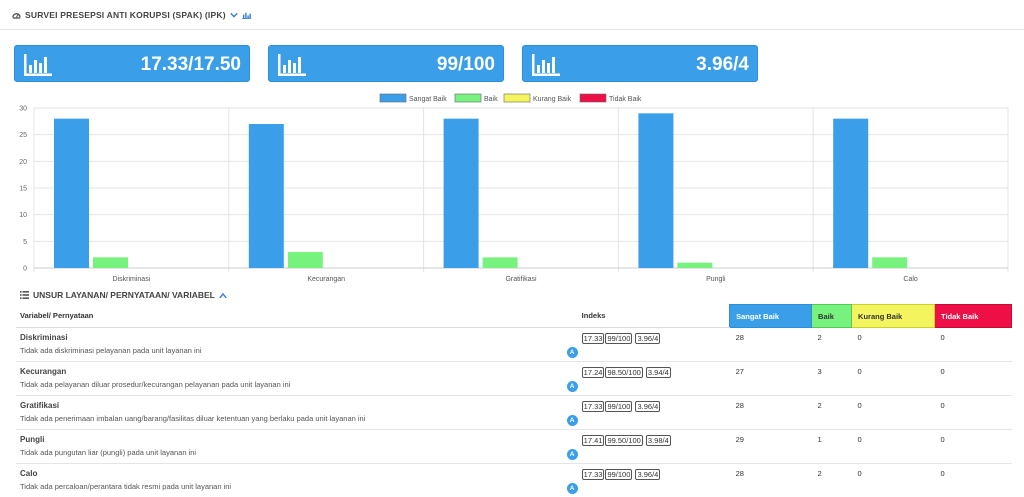 This screenshot has height=497, width=1024. Describe the element at coordinates (25, 242) in the screenshot. I see `y-tick-label: 5` at that location.